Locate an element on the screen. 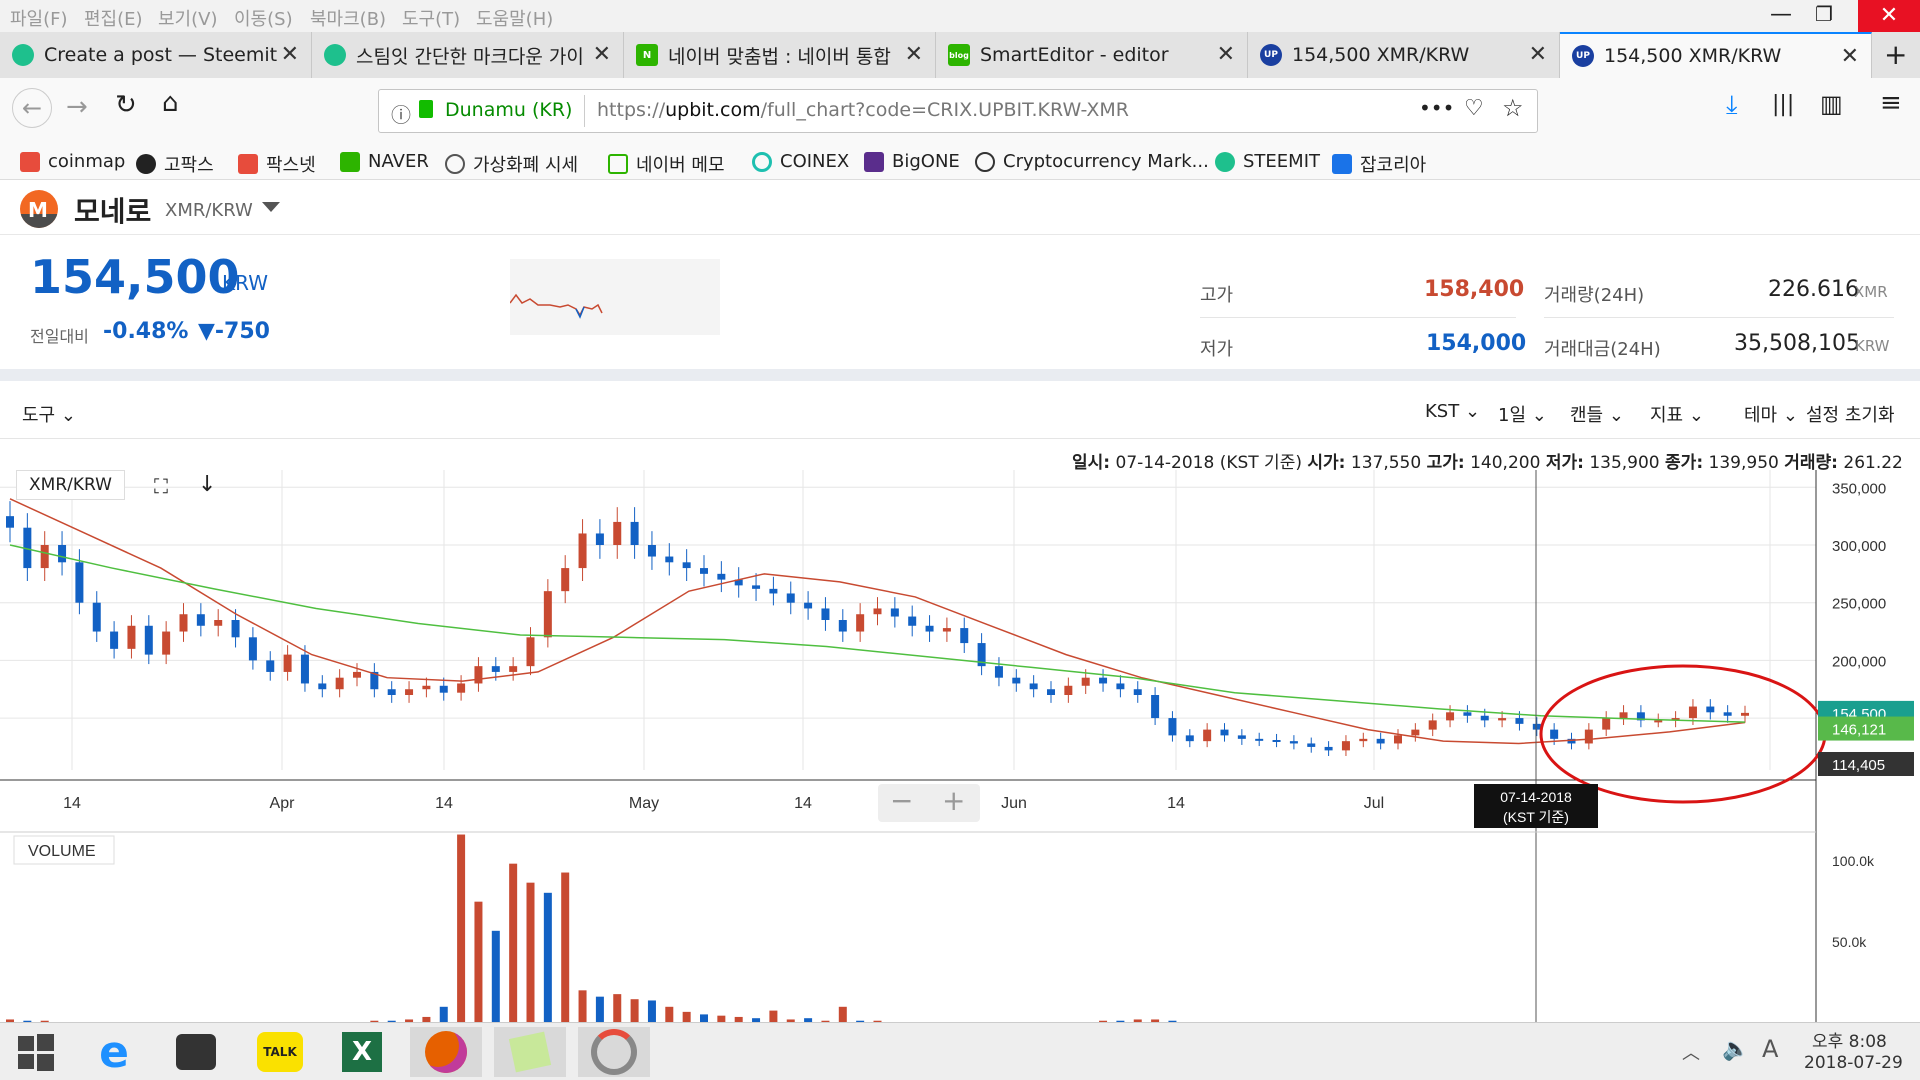 The width and height of the screenshot is (1920, 1080). start-button is located at coordinates (36, 1052).